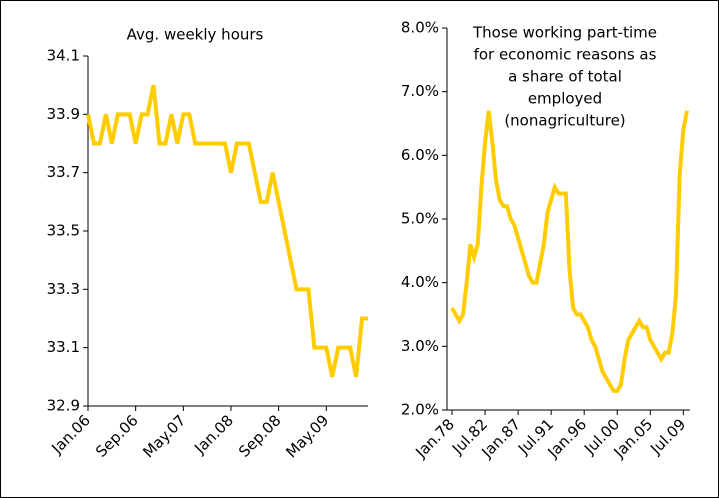 Image resolution: width=719 pixels, height=498 pixels. I want to click on y-tick-label: 5.0%, so click(420, 219).